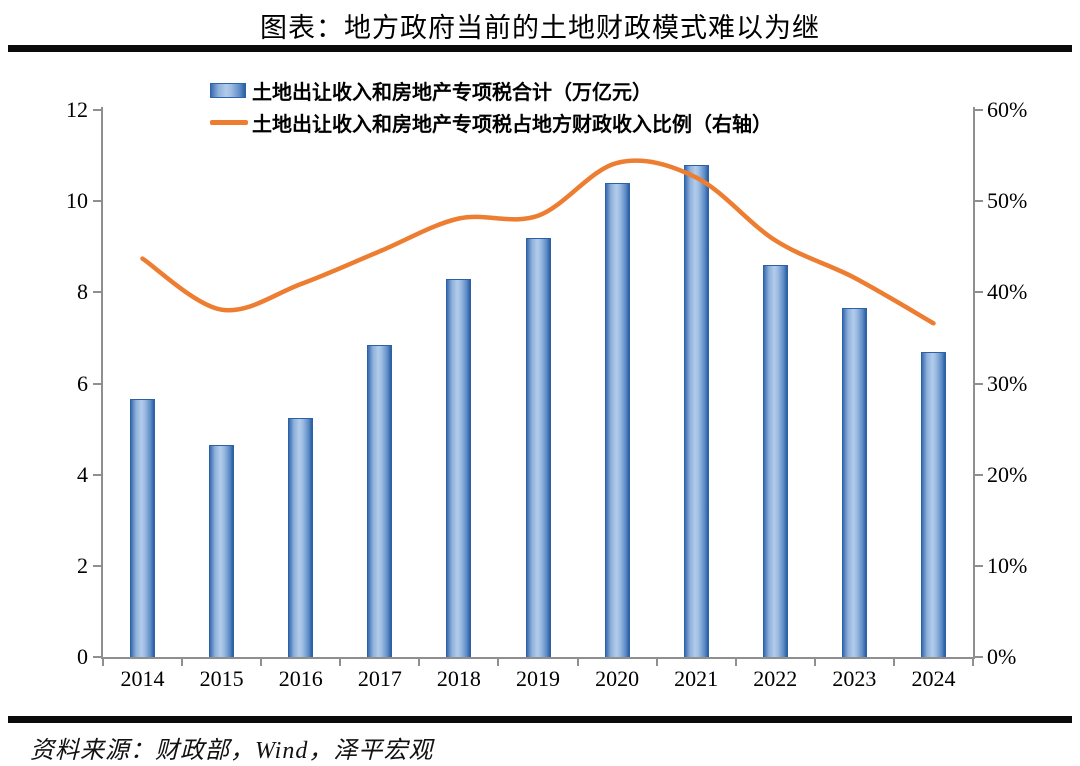 This screenshot has height=766, width=1080. What do you see at coordinates (452, 92) in the screenshot?
I see `bar-series-label: 土地出让收入和房地产专项税合计（万亿元）` at bounding box center [452, 92].